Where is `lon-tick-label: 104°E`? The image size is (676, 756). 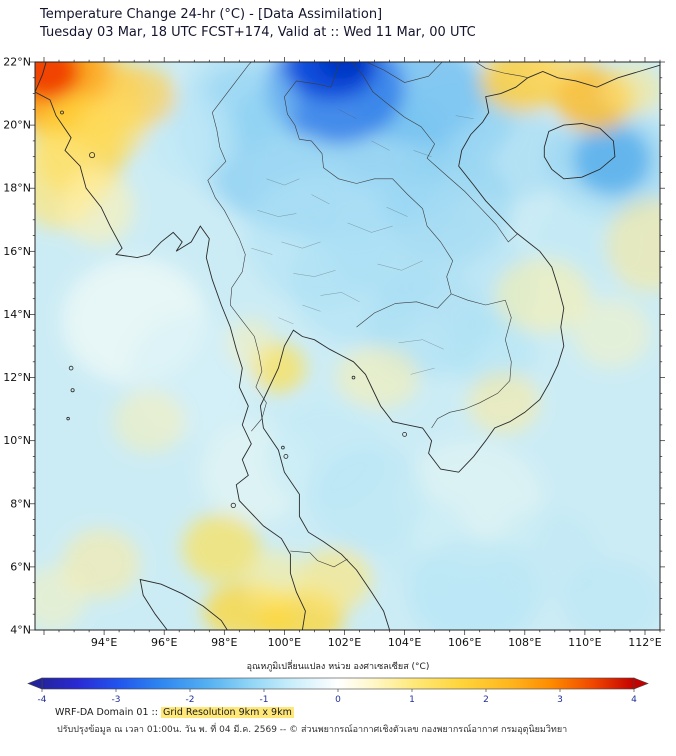
lon-tick-label: 104°E is located at coordinates (404, 642).